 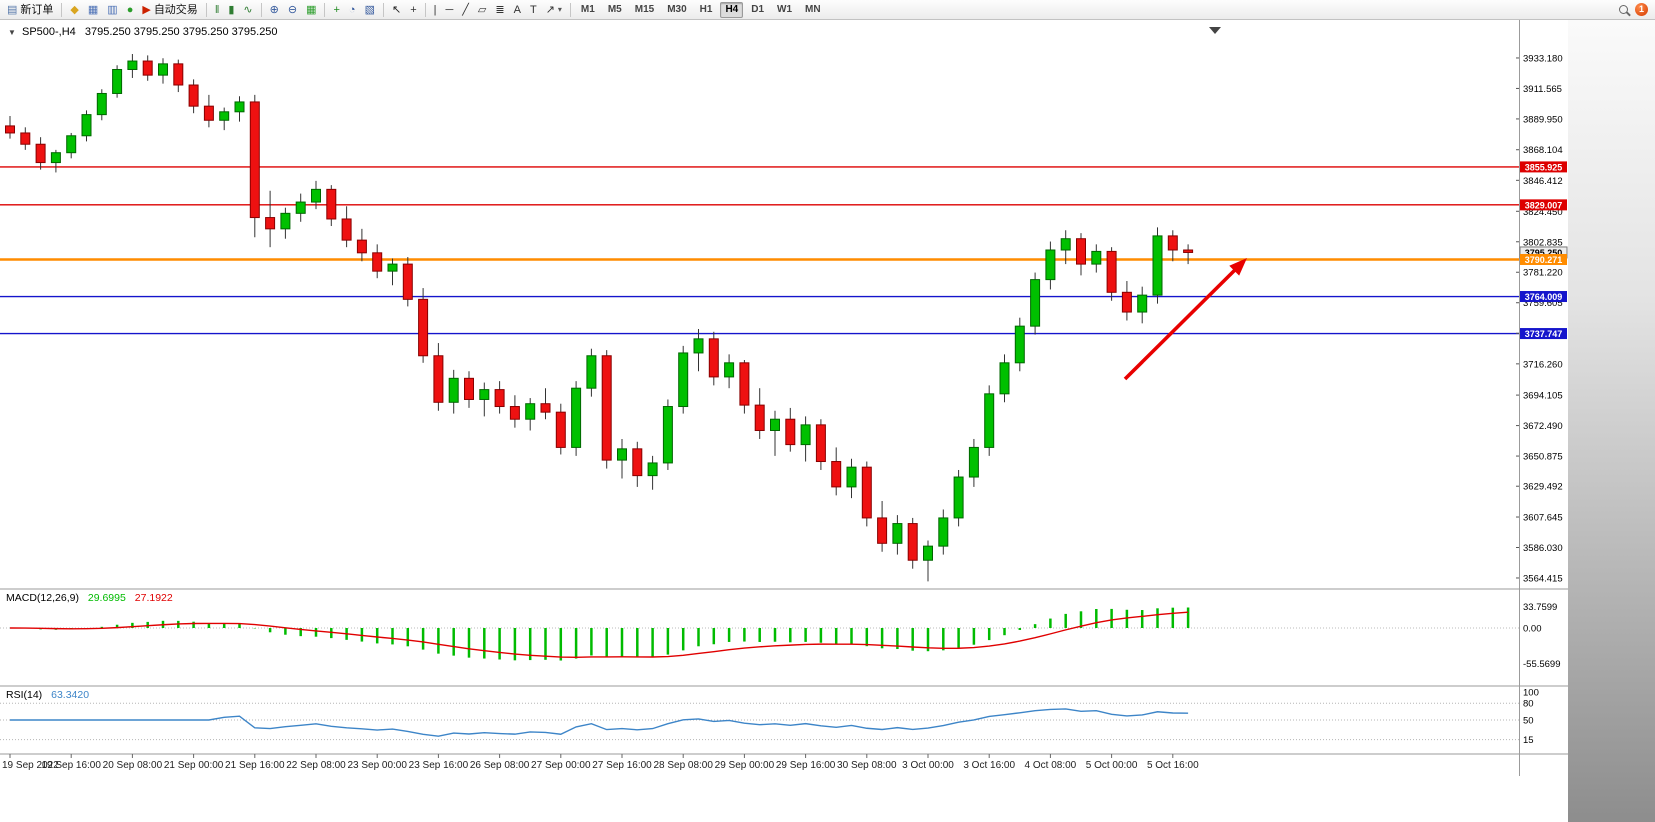 I want to click on svg-text: 3846.412, so click(x=1543, y=181).